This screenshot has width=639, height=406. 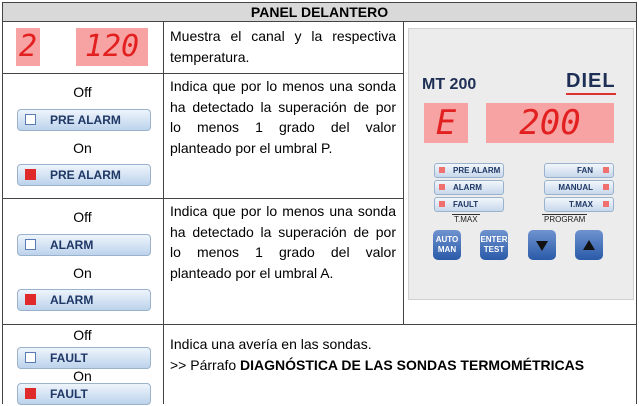 I want to click on indicator-label: T.MAX, so click(x=581, y=204).